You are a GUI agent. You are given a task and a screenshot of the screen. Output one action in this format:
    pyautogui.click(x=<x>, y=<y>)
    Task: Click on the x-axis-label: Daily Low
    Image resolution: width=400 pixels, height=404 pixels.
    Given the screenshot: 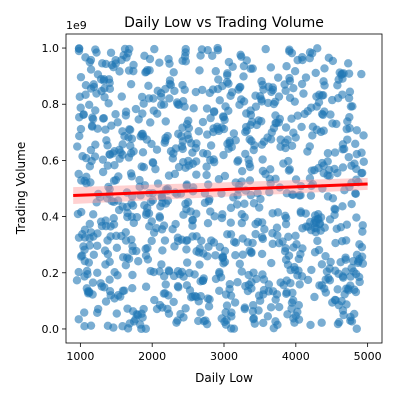 What is the action you would take?
    pyautogui.click(x=224, y=378)
    